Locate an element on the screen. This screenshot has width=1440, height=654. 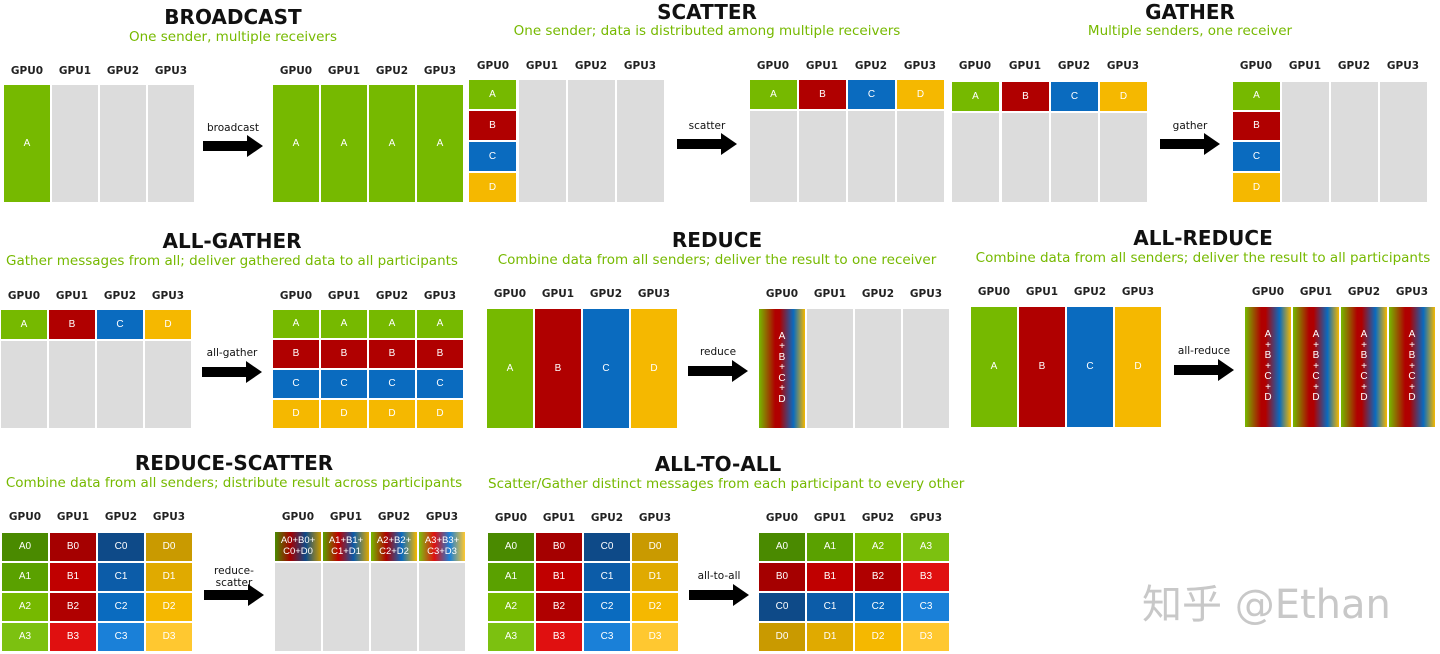
op-label-reducescatter: reduce- scatter is located at coordinates (234, 577).